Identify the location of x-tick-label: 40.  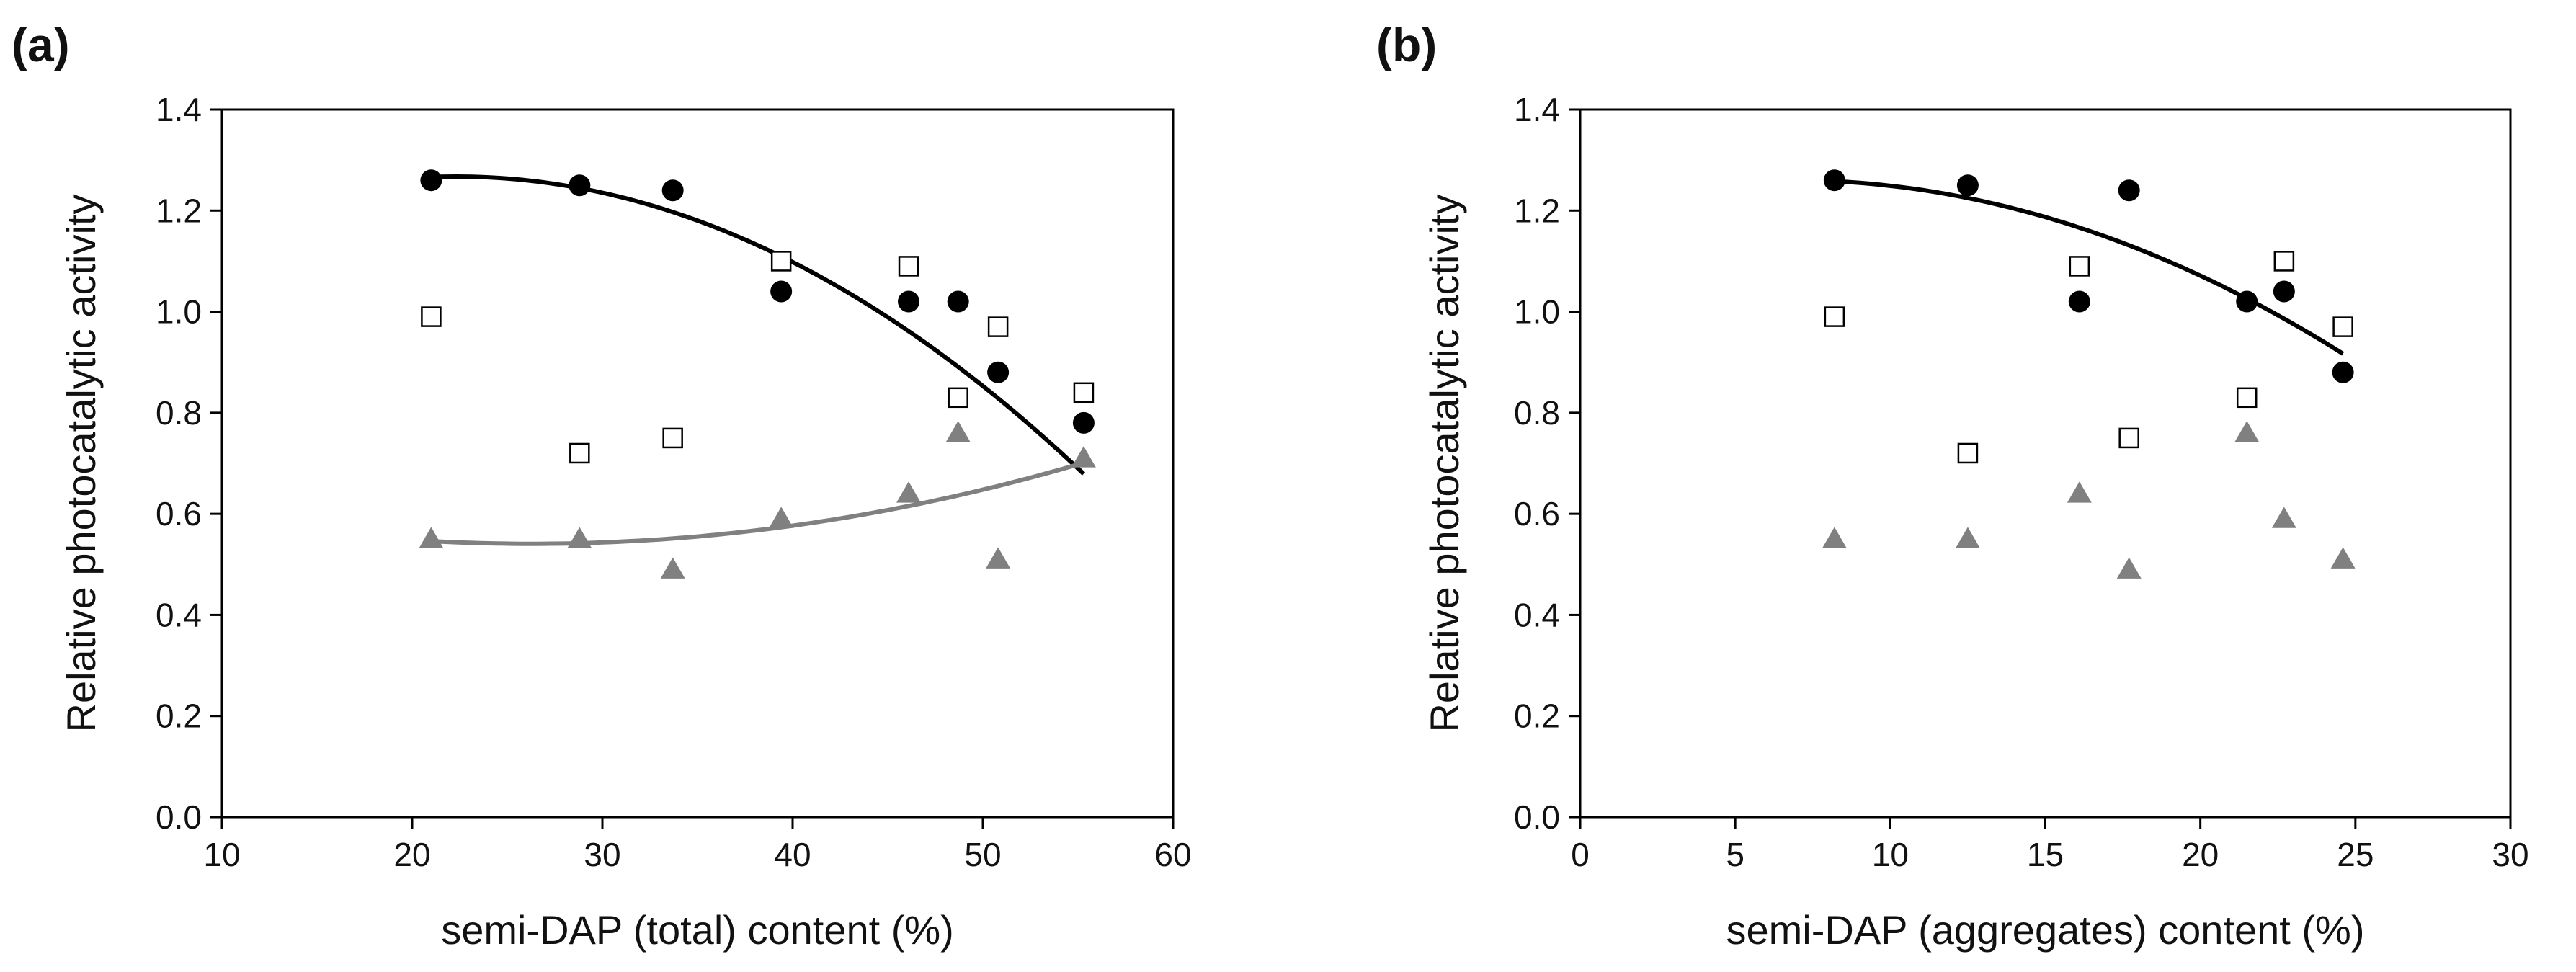
(792, 854).